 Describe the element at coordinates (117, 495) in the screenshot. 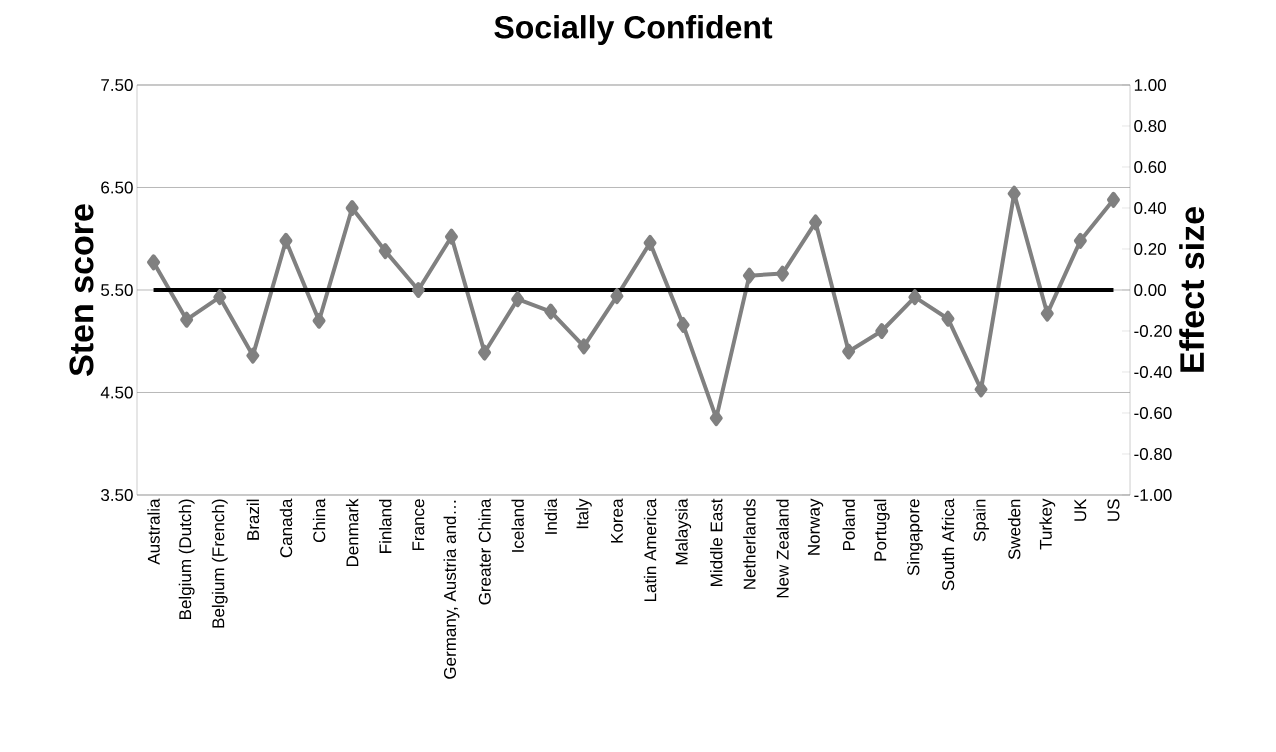

I see `y-tick-label: 3.50` at that location.